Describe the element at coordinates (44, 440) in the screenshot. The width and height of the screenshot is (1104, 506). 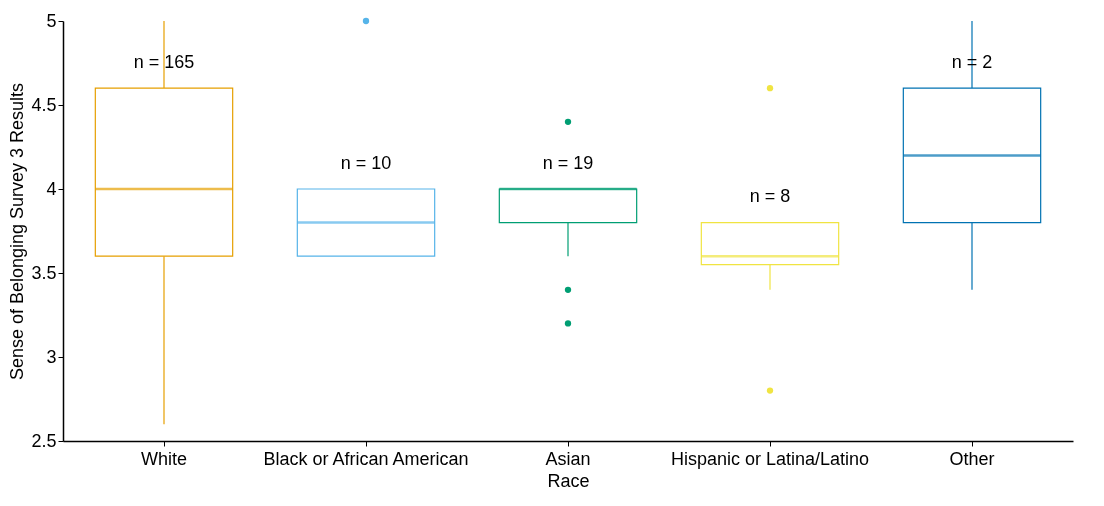
I see `y-tick-label: 2.5` at that location.